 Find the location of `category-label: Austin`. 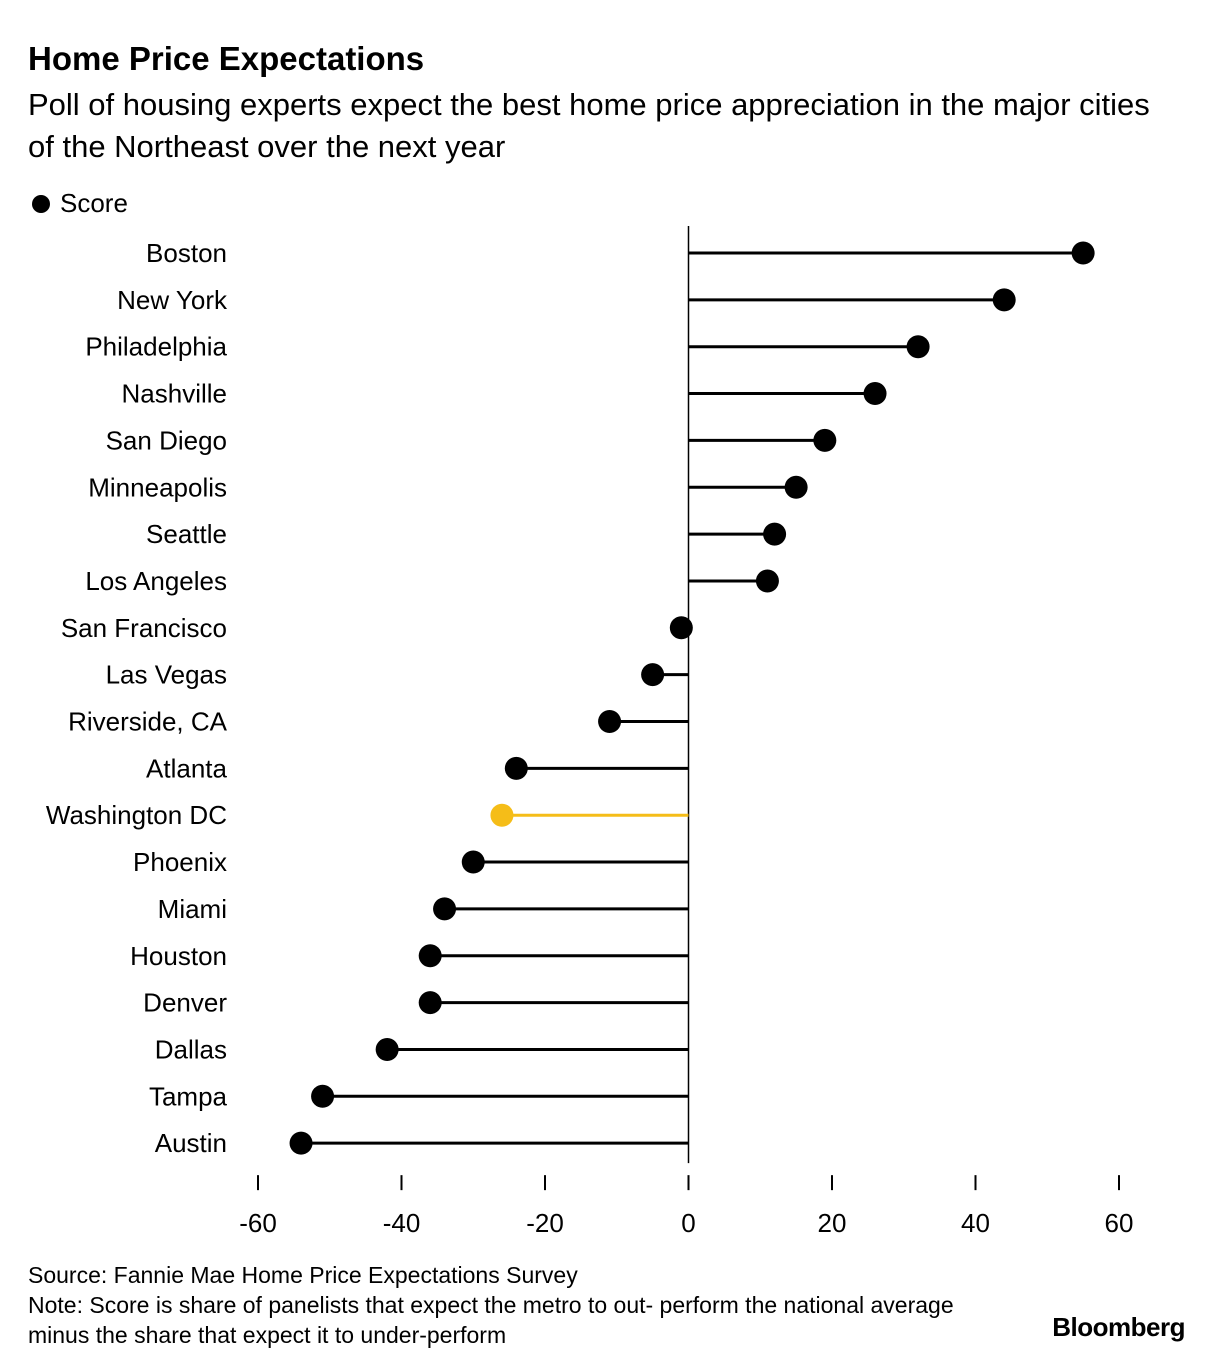

category-label: Austin is located at coordinates (191, 1143).